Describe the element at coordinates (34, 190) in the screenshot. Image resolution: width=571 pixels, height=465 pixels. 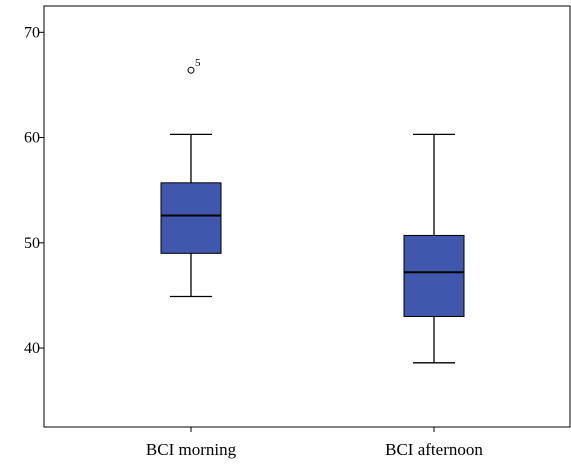
I see `y-axis: 40 50 60 70` at that location.